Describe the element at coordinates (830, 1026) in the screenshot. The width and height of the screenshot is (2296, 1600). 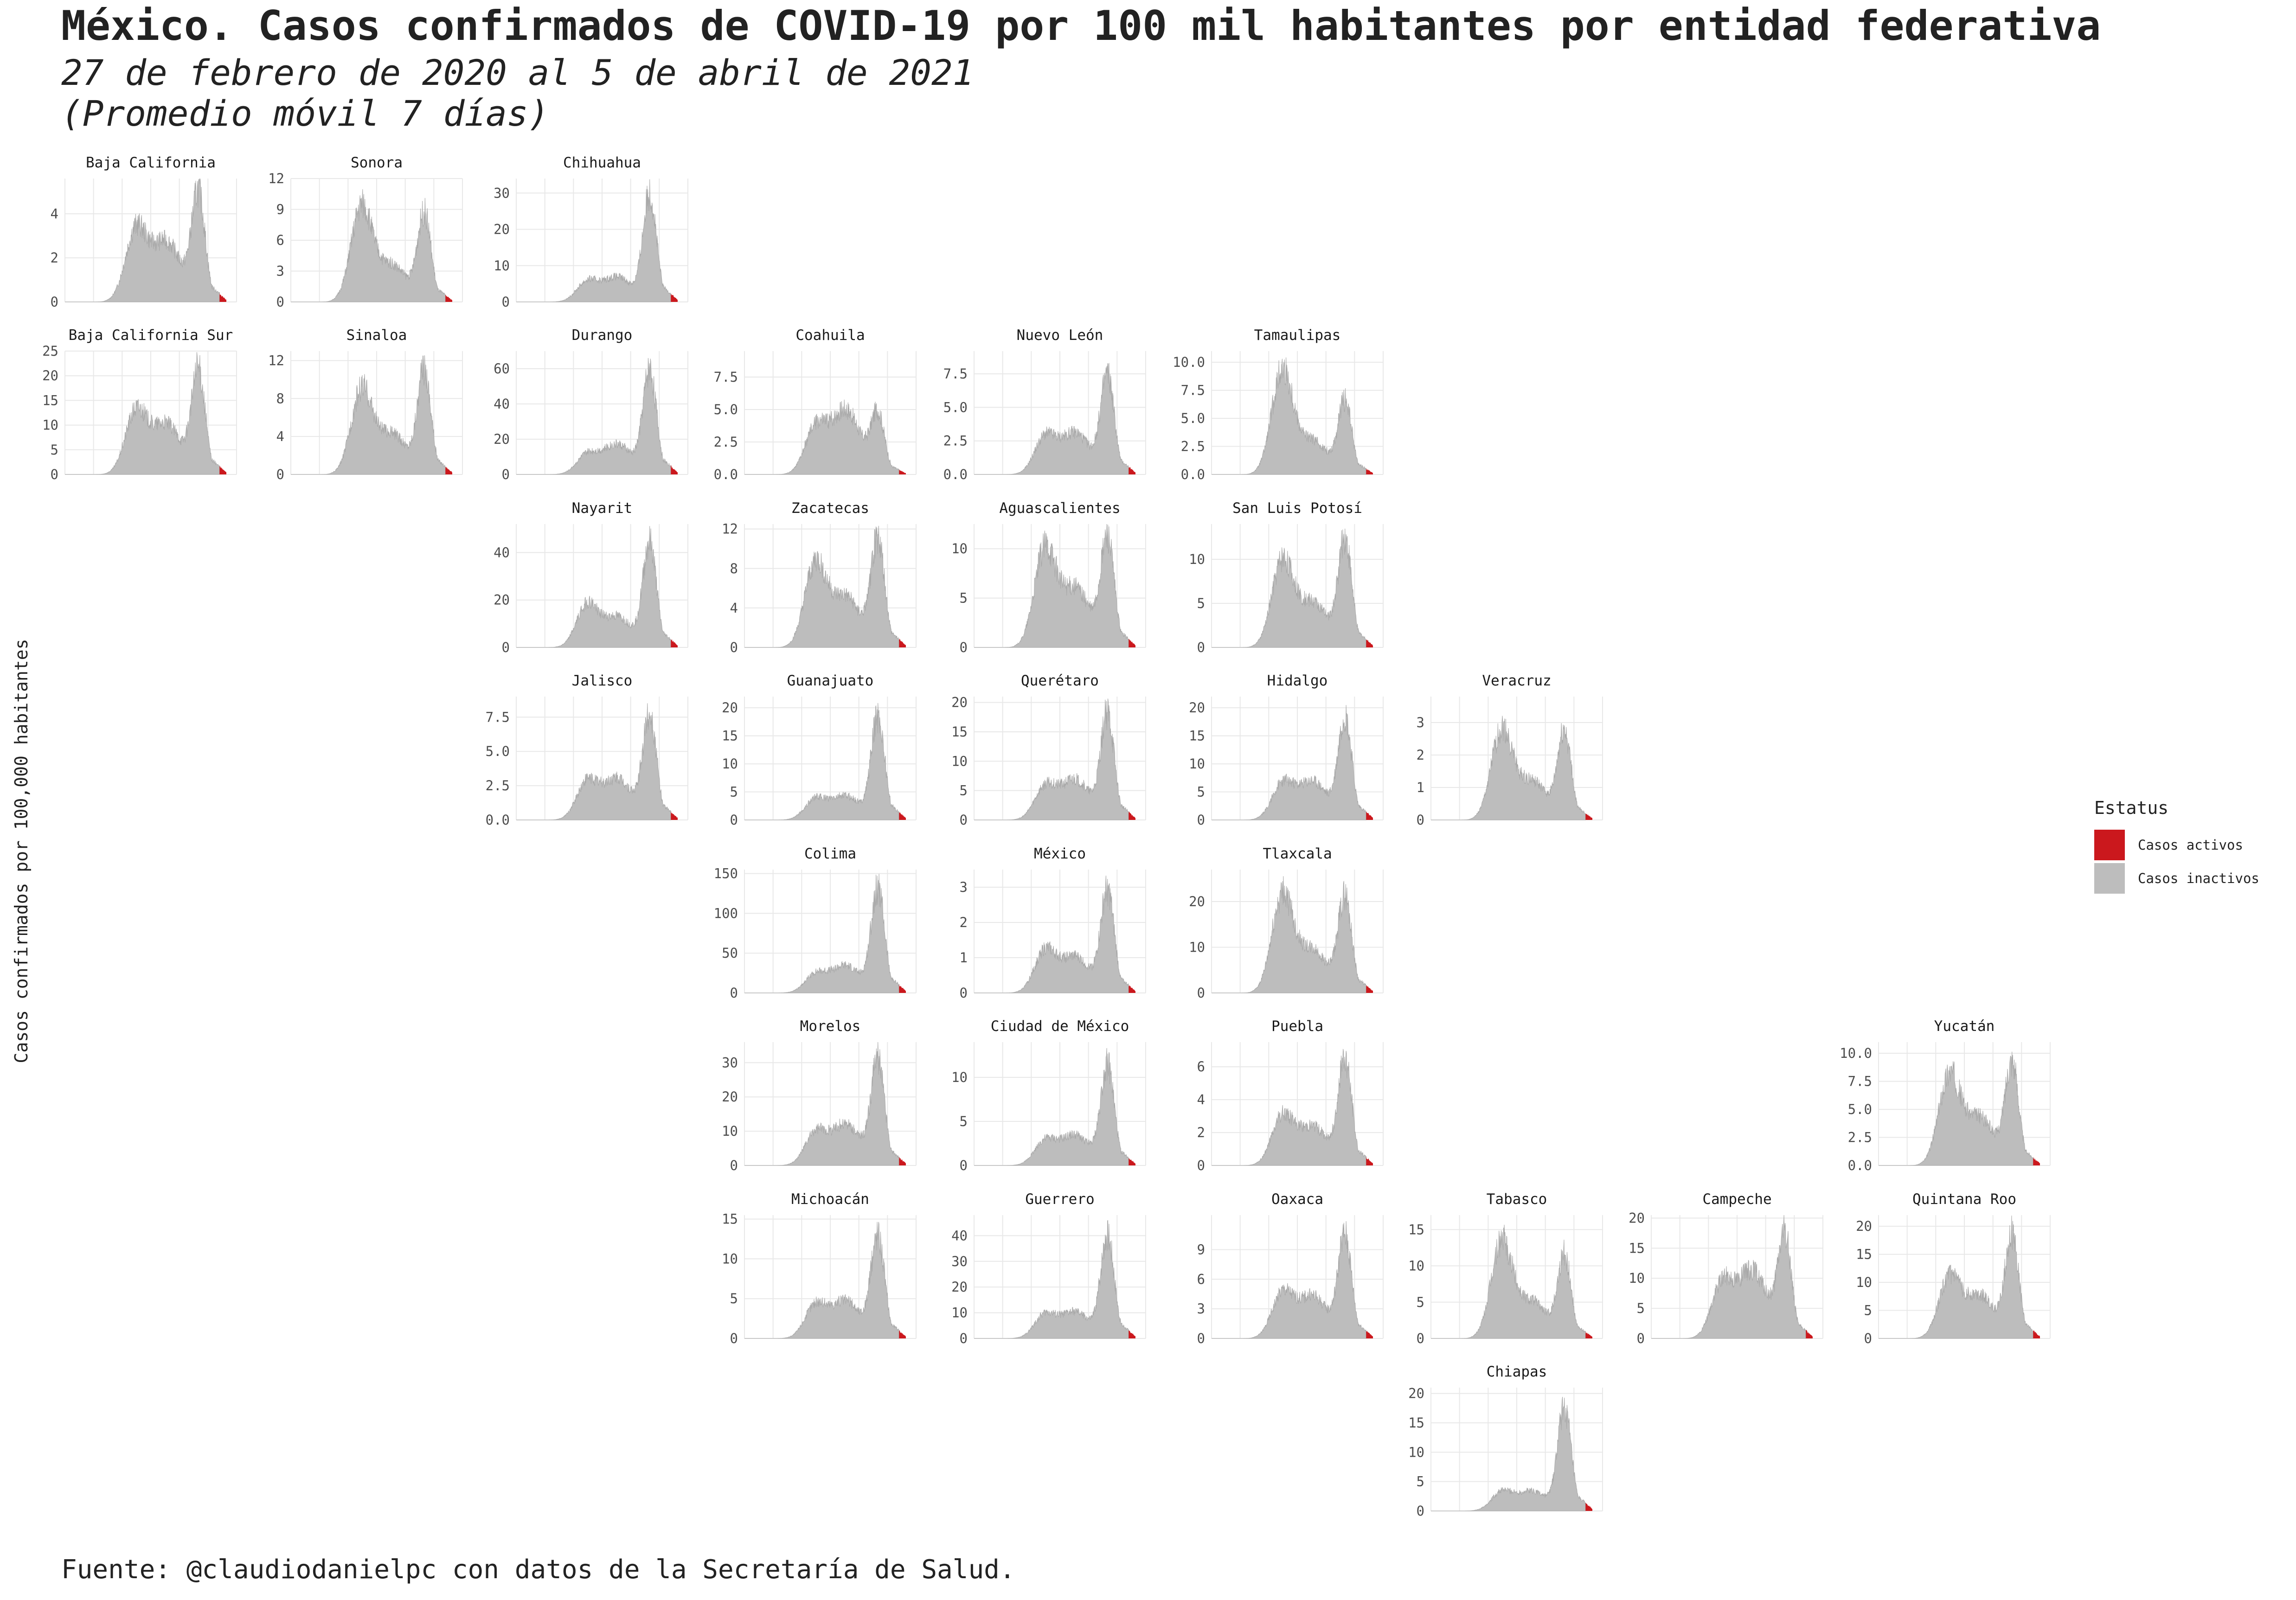
I see `facet-title-morelos: Morelos` at that location.